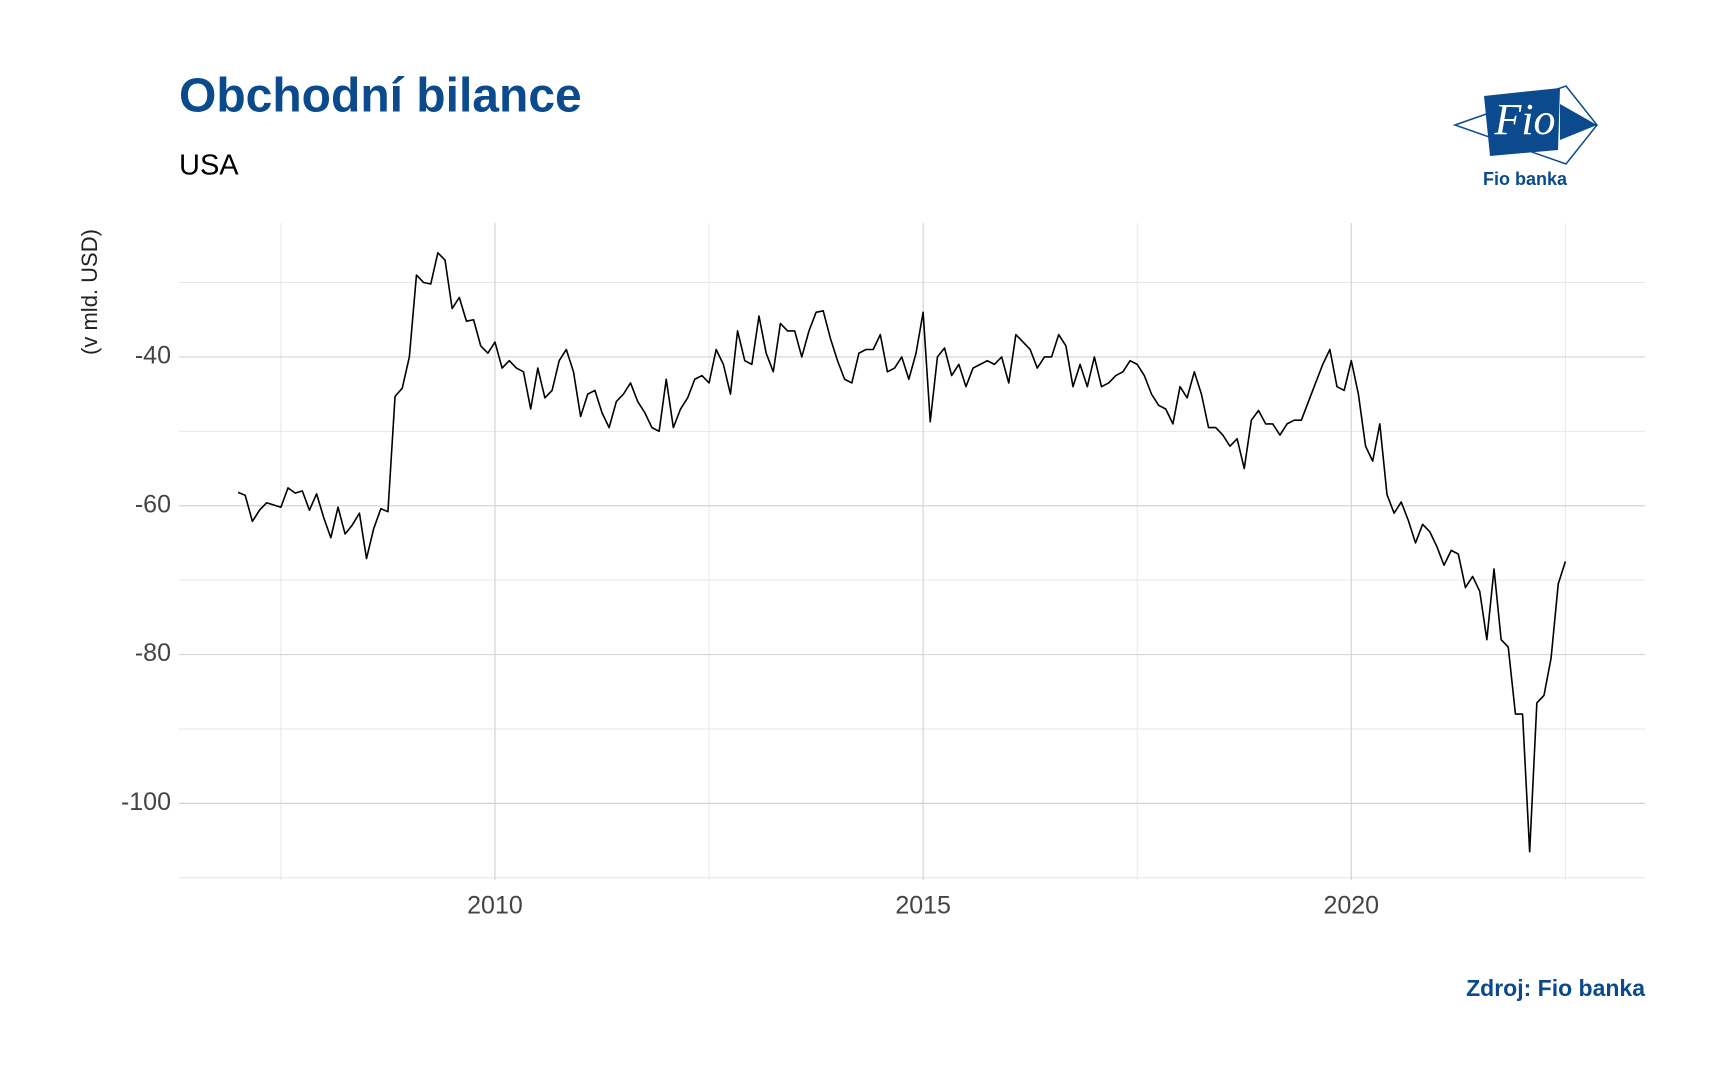  What do you see at coordinates (209, 166) in the screenshot?
I see `chart-subtitle: USA` at bounding box center [209, 166].